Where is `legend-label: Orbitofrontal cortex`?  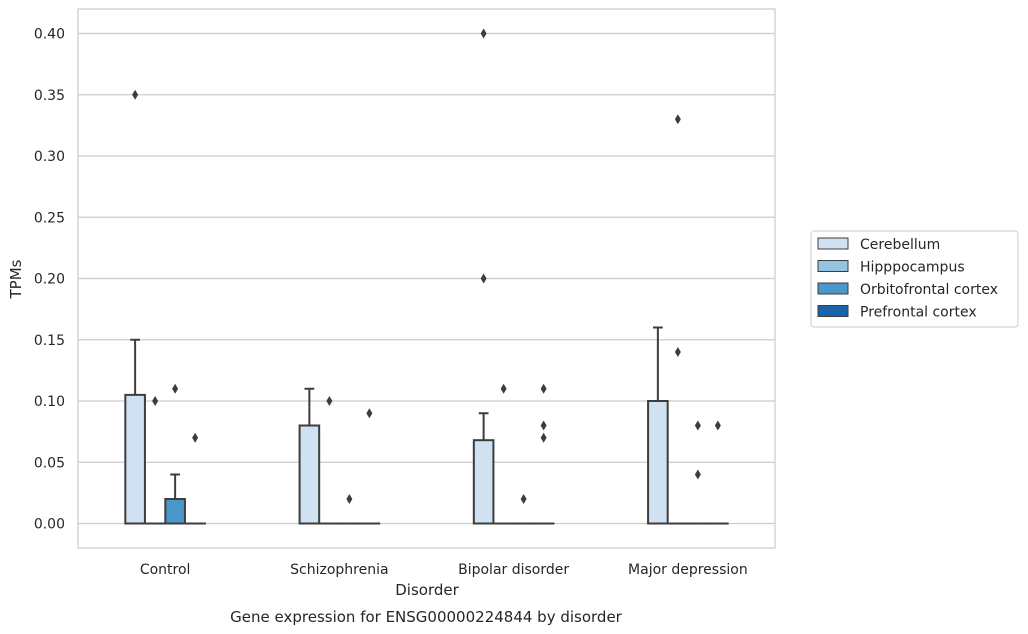 legend-label: Orbitofrontal cortex is located at coordinates (929, 290).